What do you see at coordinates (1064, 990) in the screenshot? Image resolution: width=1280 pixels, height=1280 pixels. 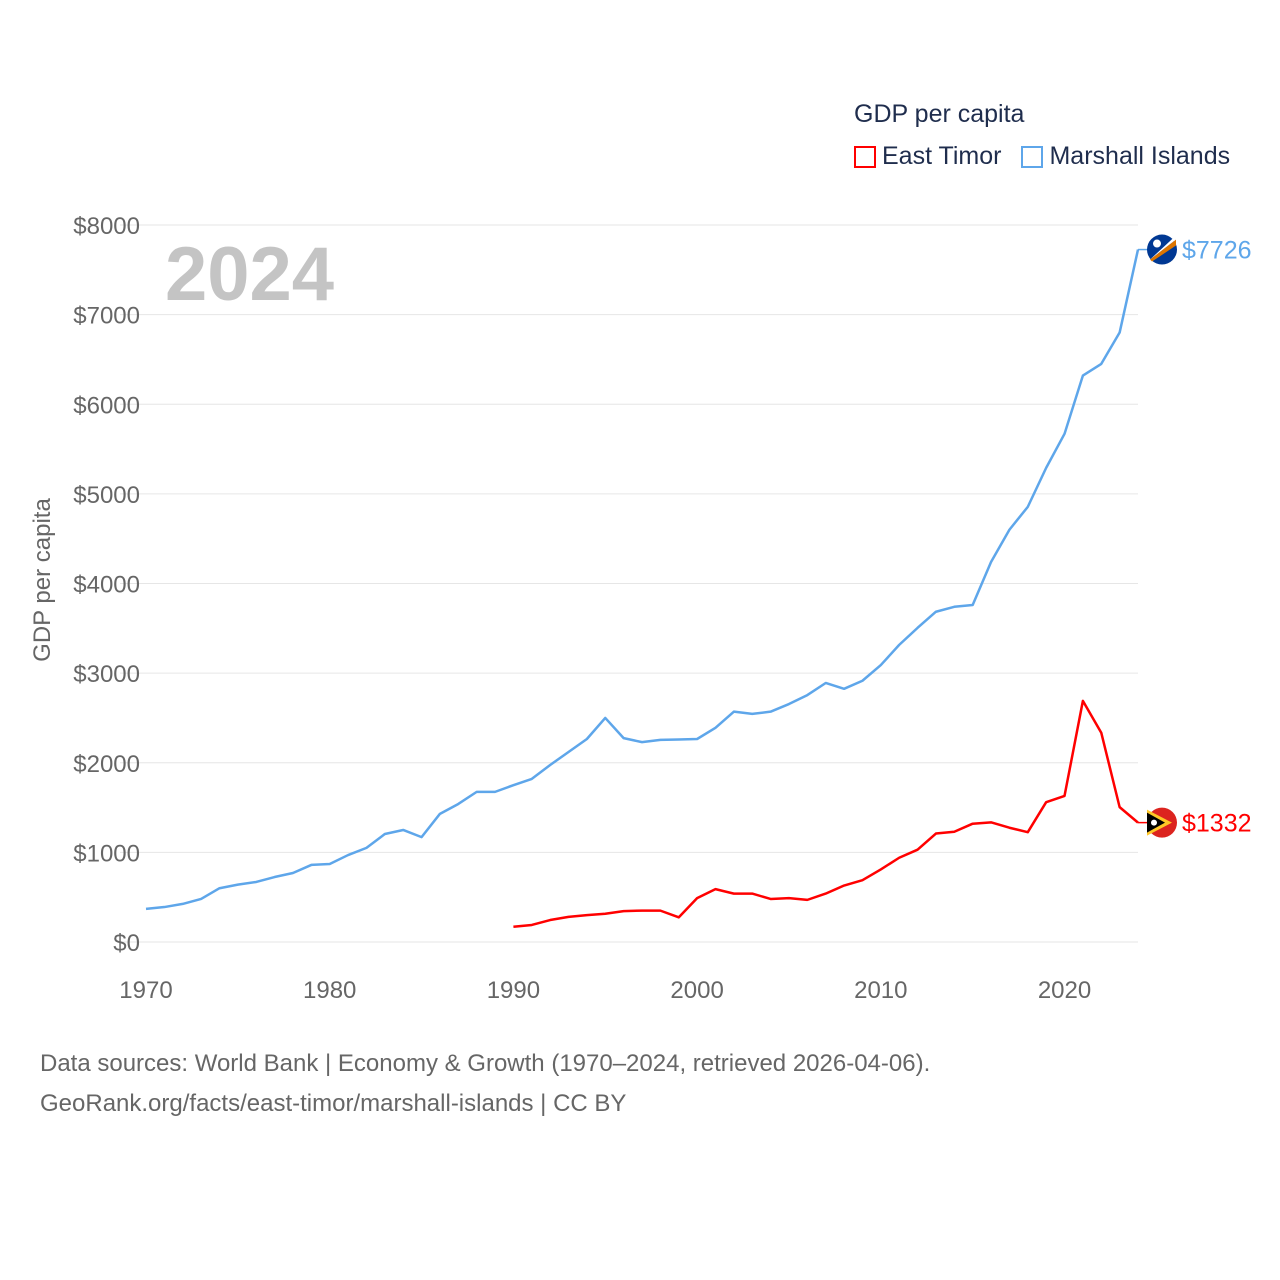 I see `x-tick-label: 2020` at bounding box center [1064, 990].